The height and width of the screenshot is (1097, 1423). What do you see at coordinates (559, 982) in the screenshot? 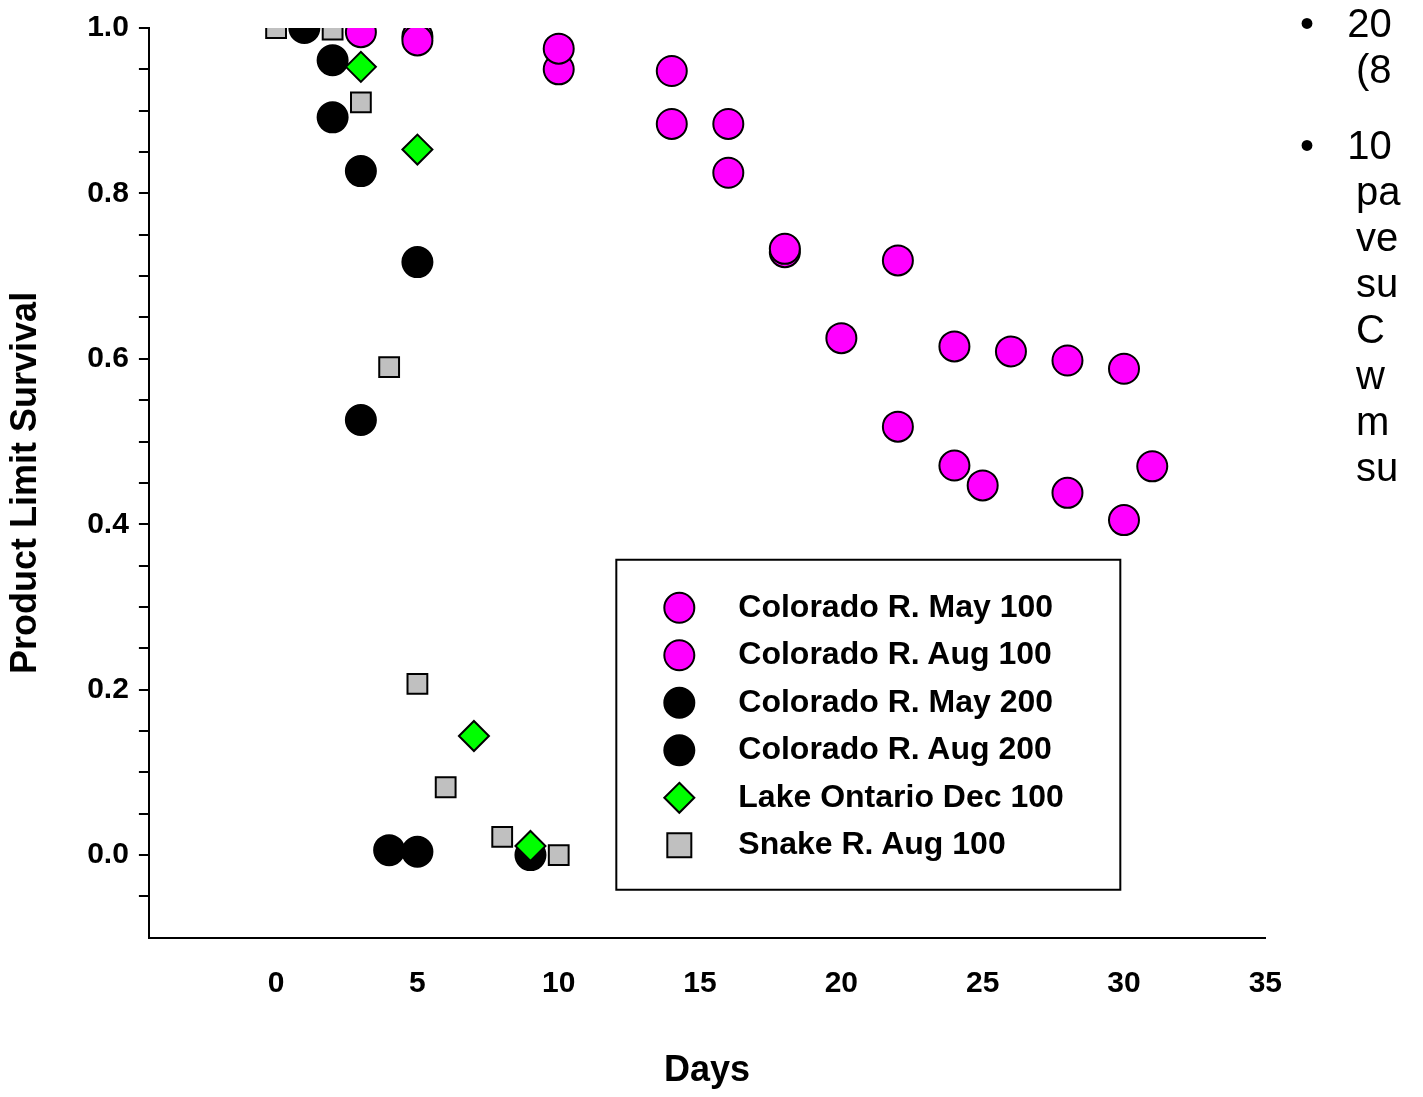
I see `x-tick-label: 10` at bounding box center [559, 982].